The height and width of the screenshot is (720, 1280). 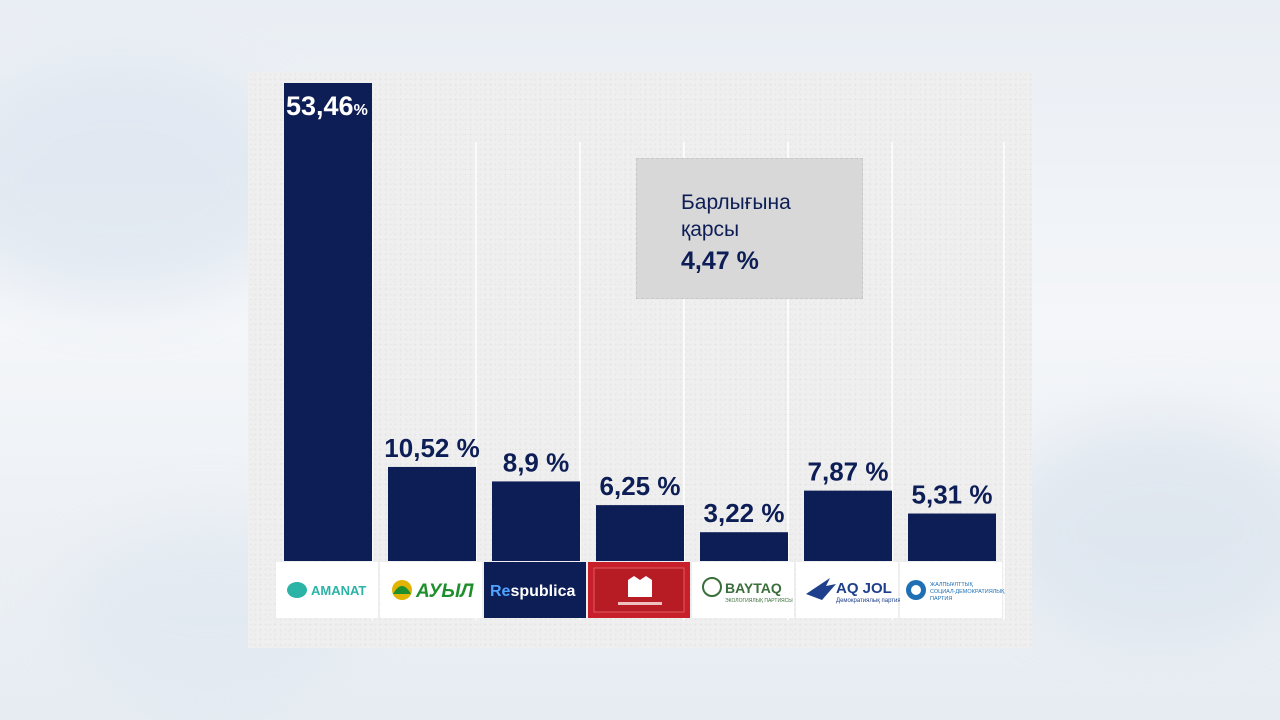 I want to click on baytaq-logo-text: BAYTAQ, so click(x=753, y=588).